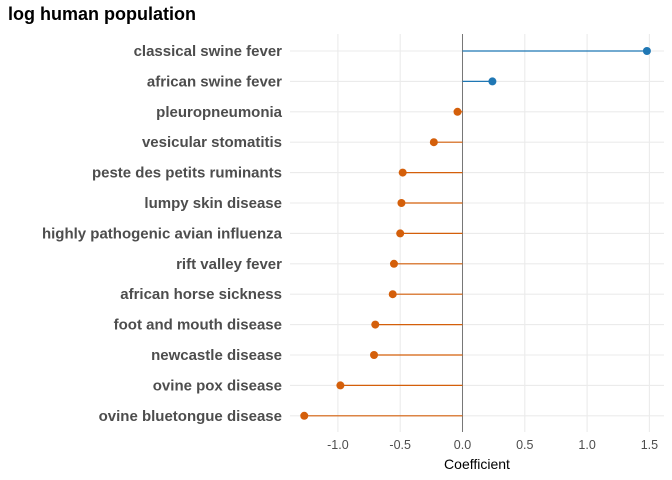 This screenshot has width=672, height=480. What do you see at coordinates (214, 81) in the screenshot?
I see `category-label: african swine fever` at bounding box center [214, 81].